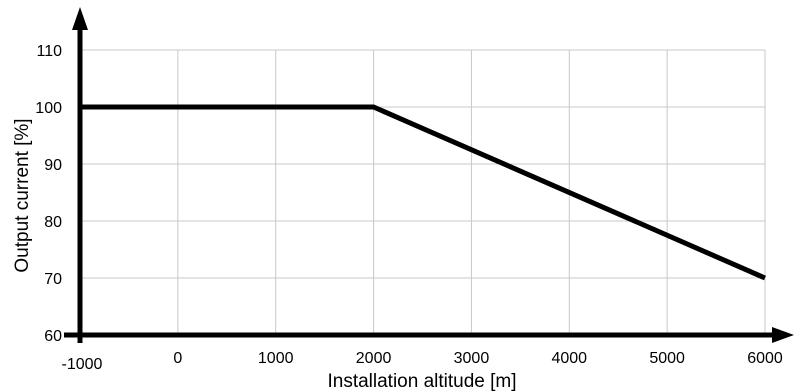  What do you see at coordinates (80, 18) in the screenshot?
I see `y-axis-arrow` at bounding box center [80, 18].